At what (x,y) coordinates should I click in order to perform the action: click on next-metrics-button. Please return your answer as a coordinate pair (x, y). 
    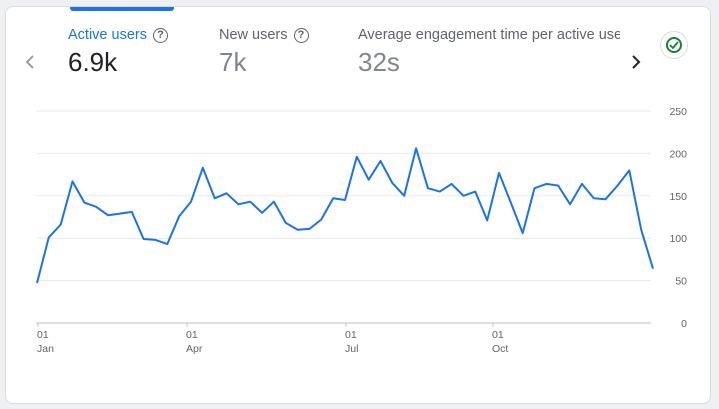
    Looking at the image, I should click on (636, 62).